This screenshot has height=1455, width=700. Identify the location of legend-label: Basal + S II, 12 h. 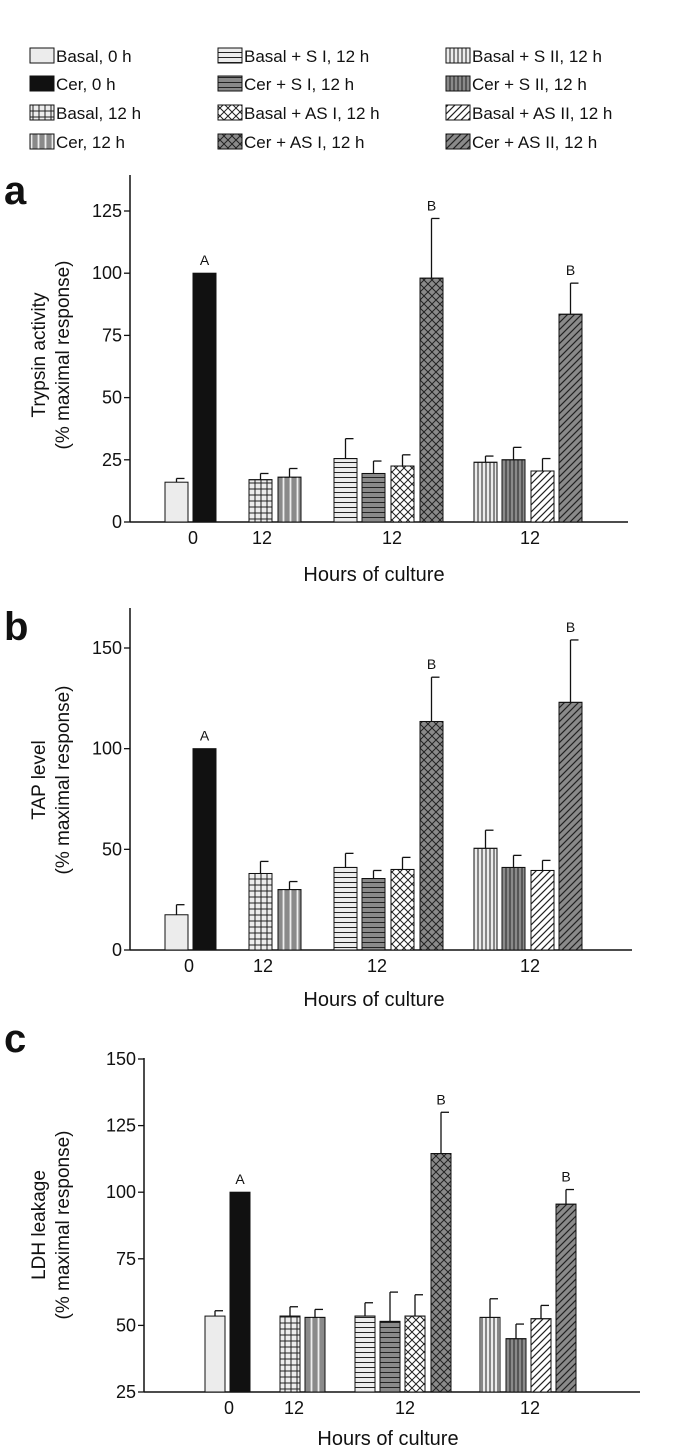
(537, 56).